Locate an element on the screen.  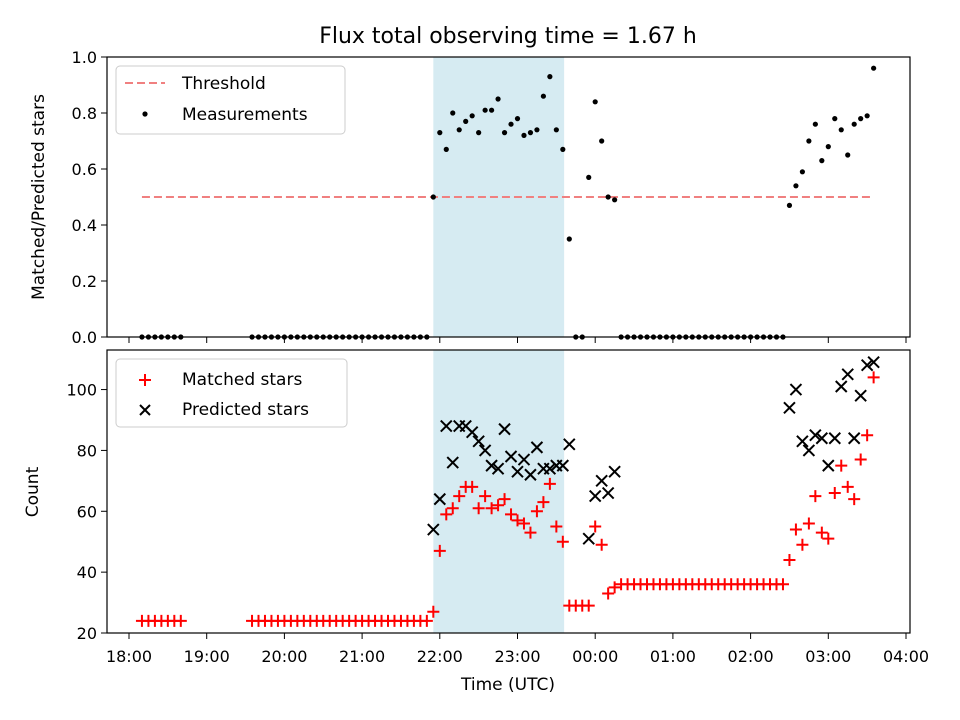
bottom-legend-box is located at coordinates (231, 393).